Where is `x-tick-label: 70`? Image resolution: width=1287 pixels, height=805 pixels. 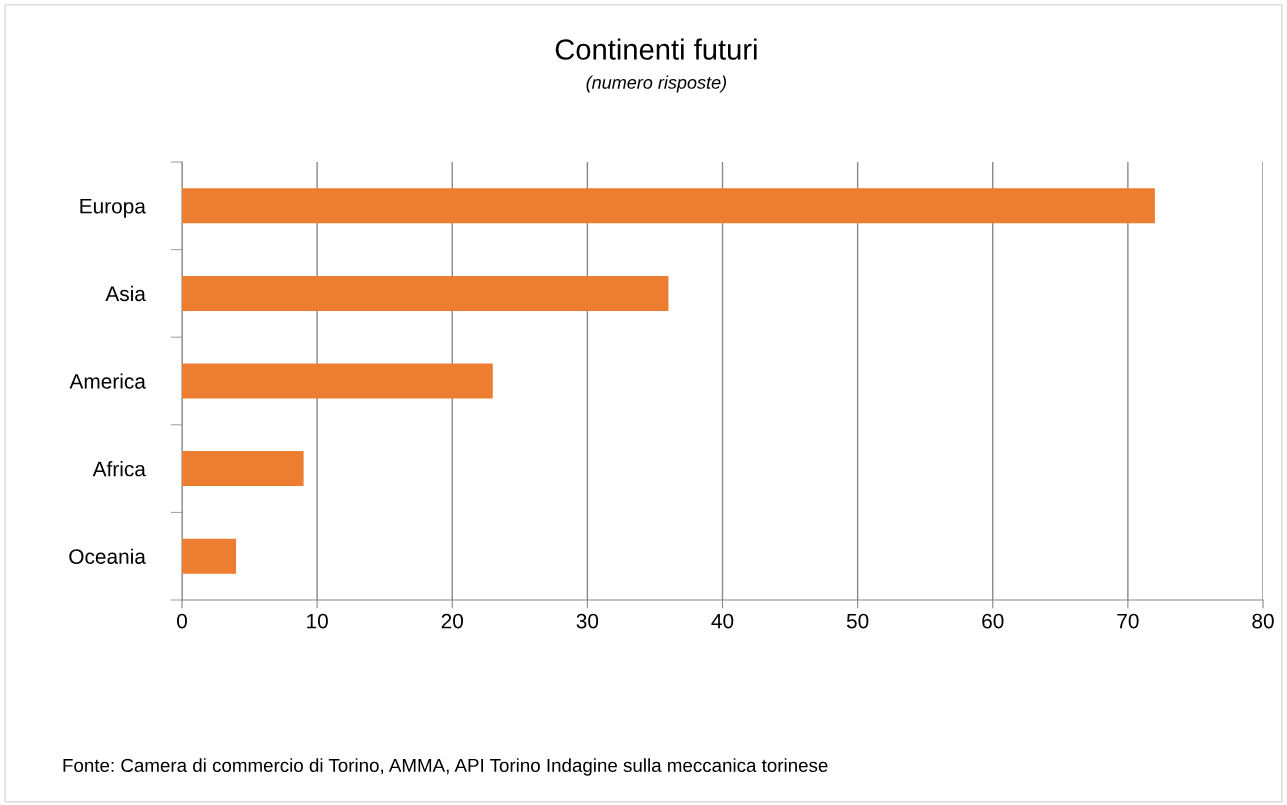
x-tick-label: 70 is located at coordinates (1128, 621).